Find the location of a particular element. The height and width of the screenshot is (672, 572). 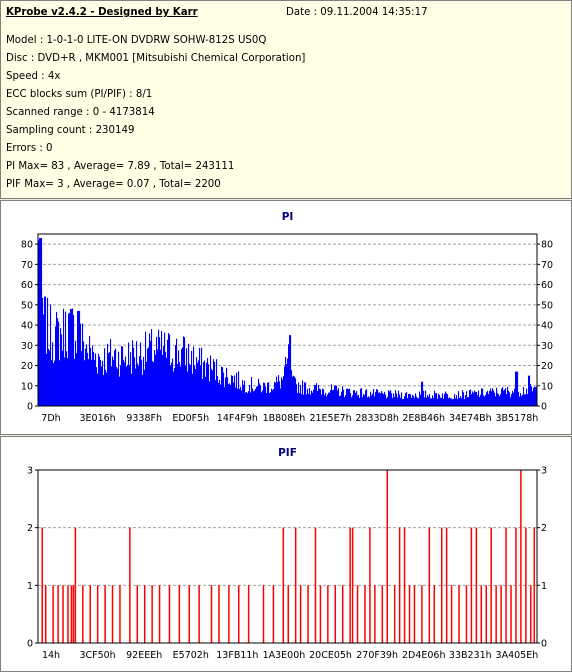

pif-ytick-right: 2 is located at coordinates (544, 528).